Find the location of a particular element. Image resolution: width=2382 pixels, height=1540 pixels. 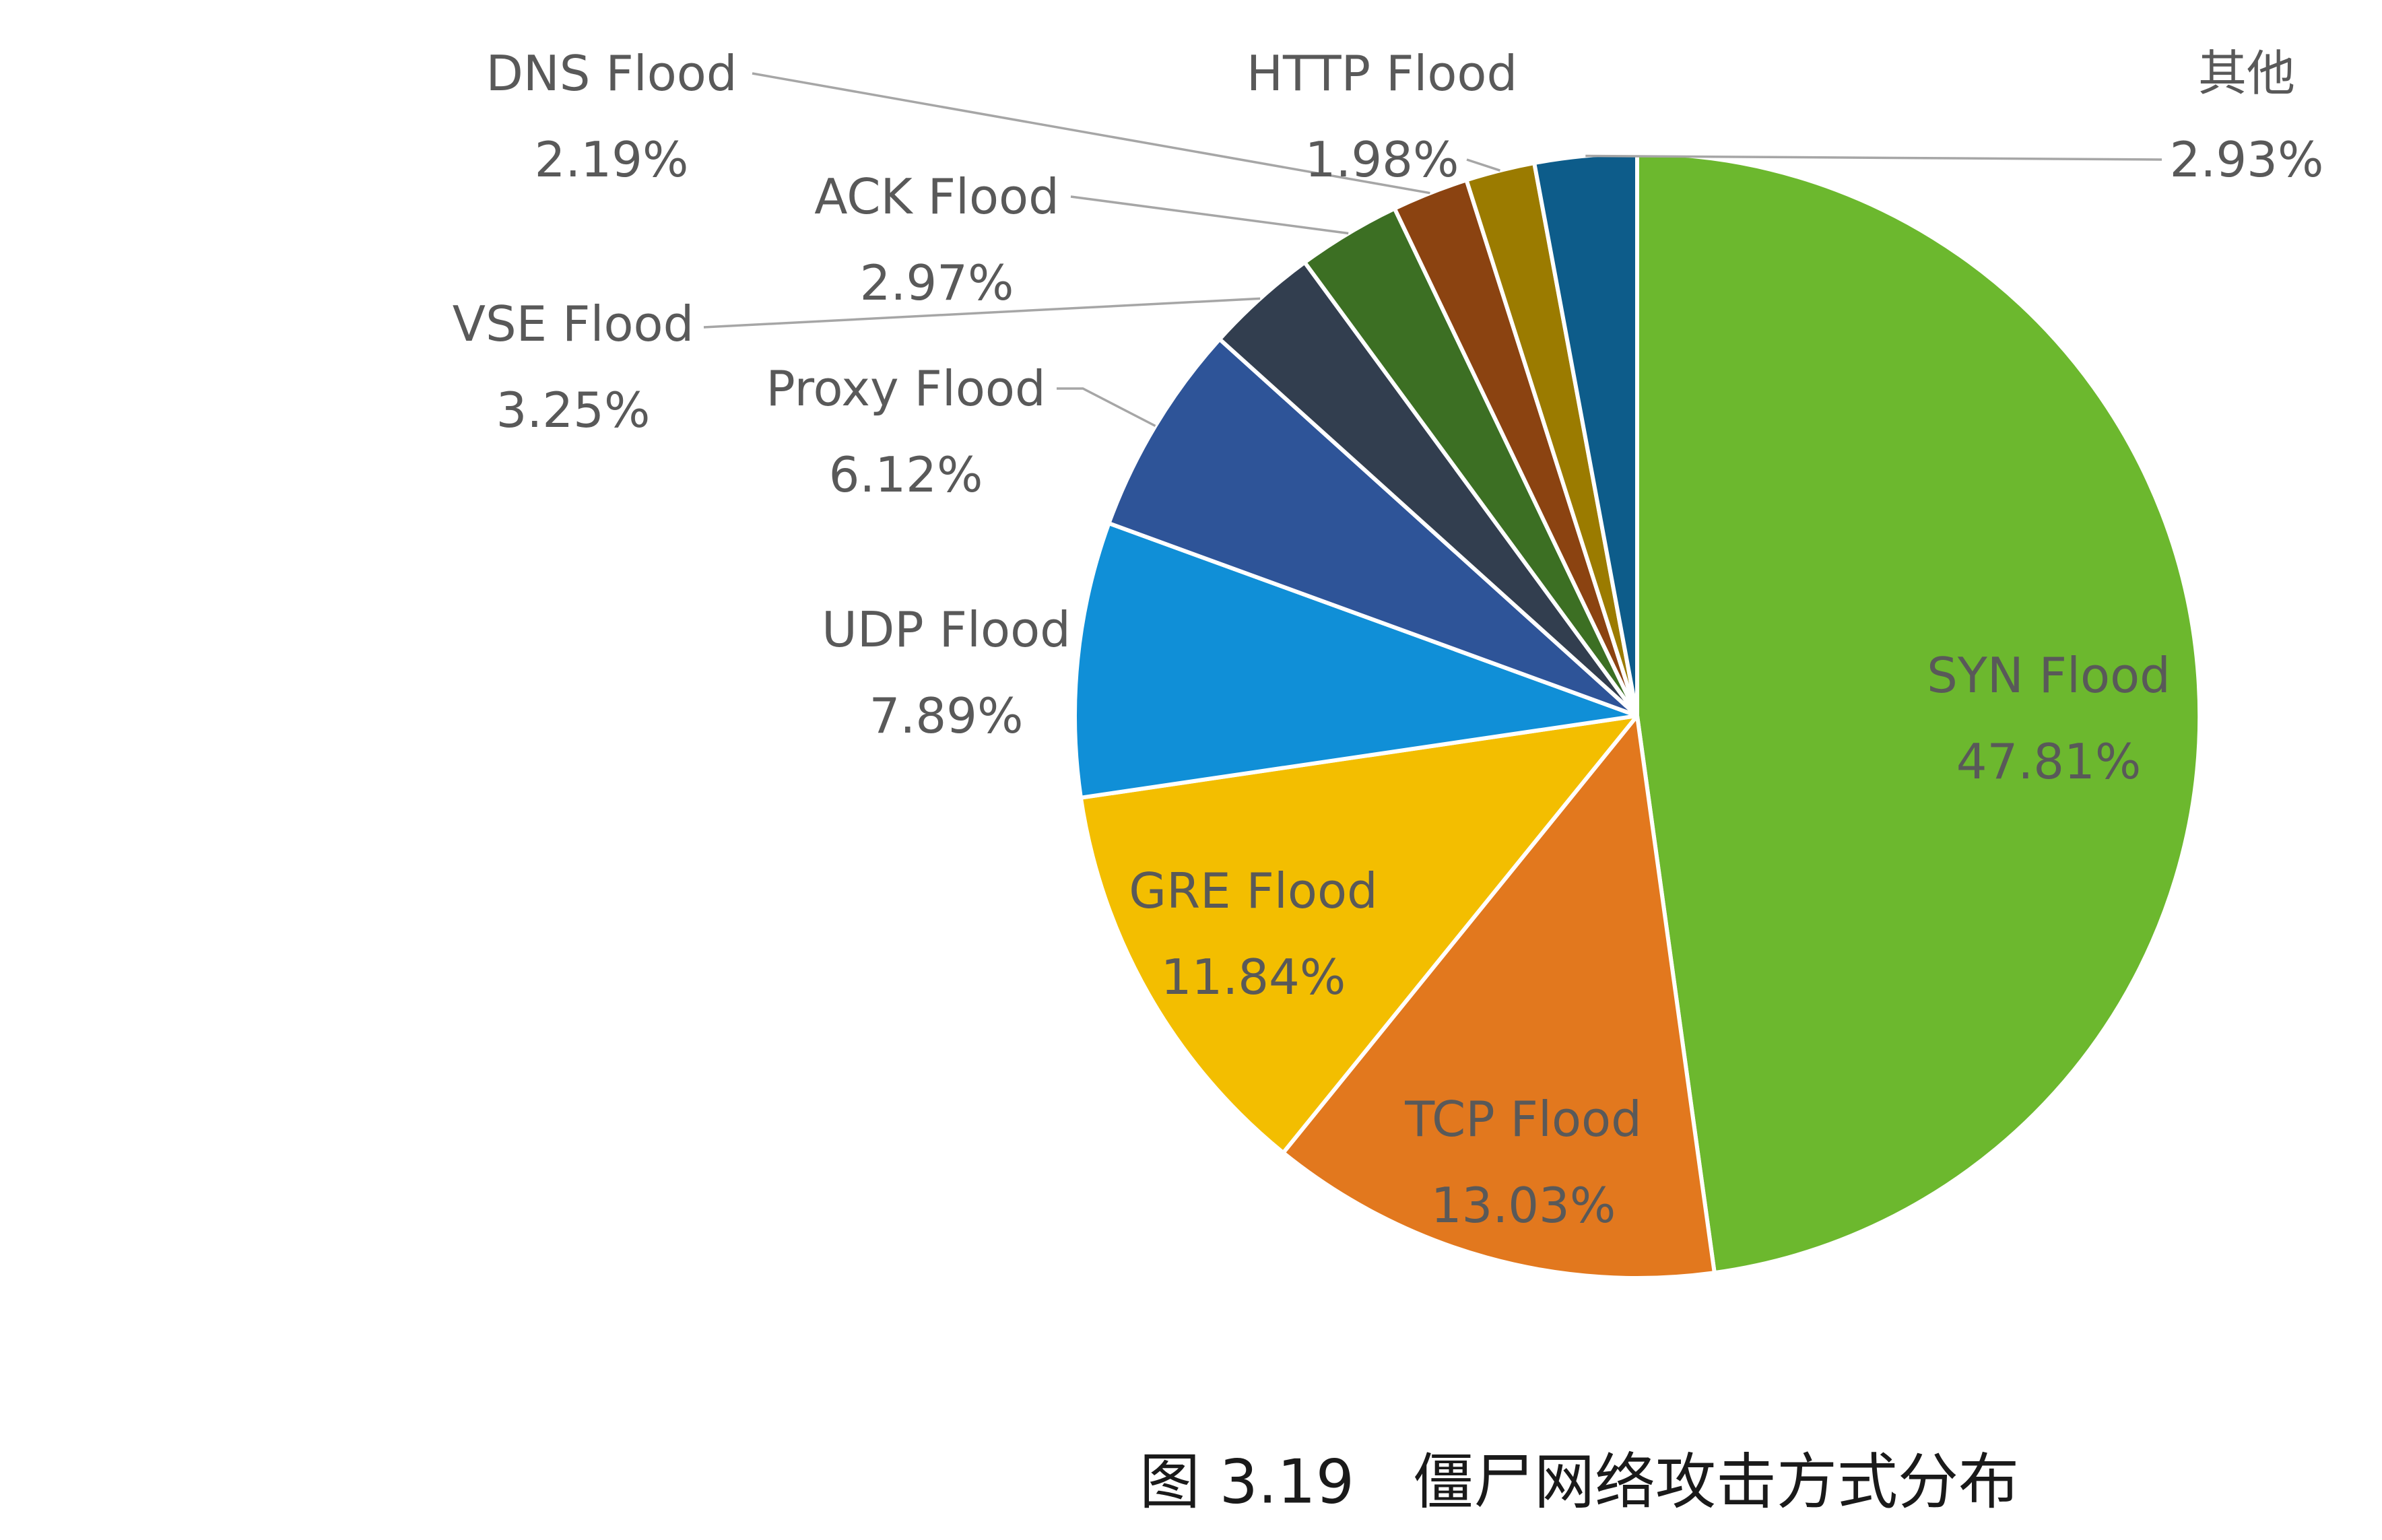

leader-line-http-flood is located at coordinates (1483, 165).